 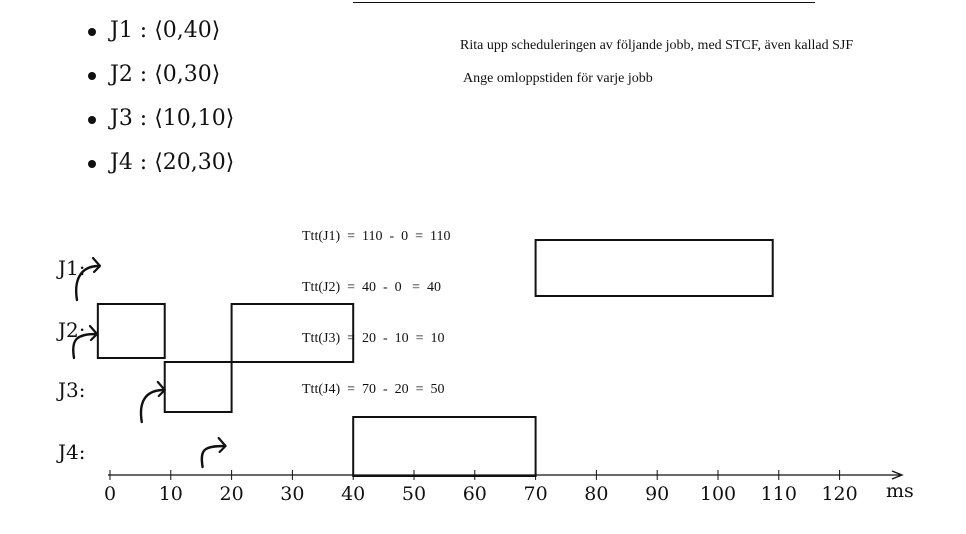 What do you see at coordinates (72, 330) in the screenshot?
I see `row-label-j2: J2:` at bounding box center [72, 330].